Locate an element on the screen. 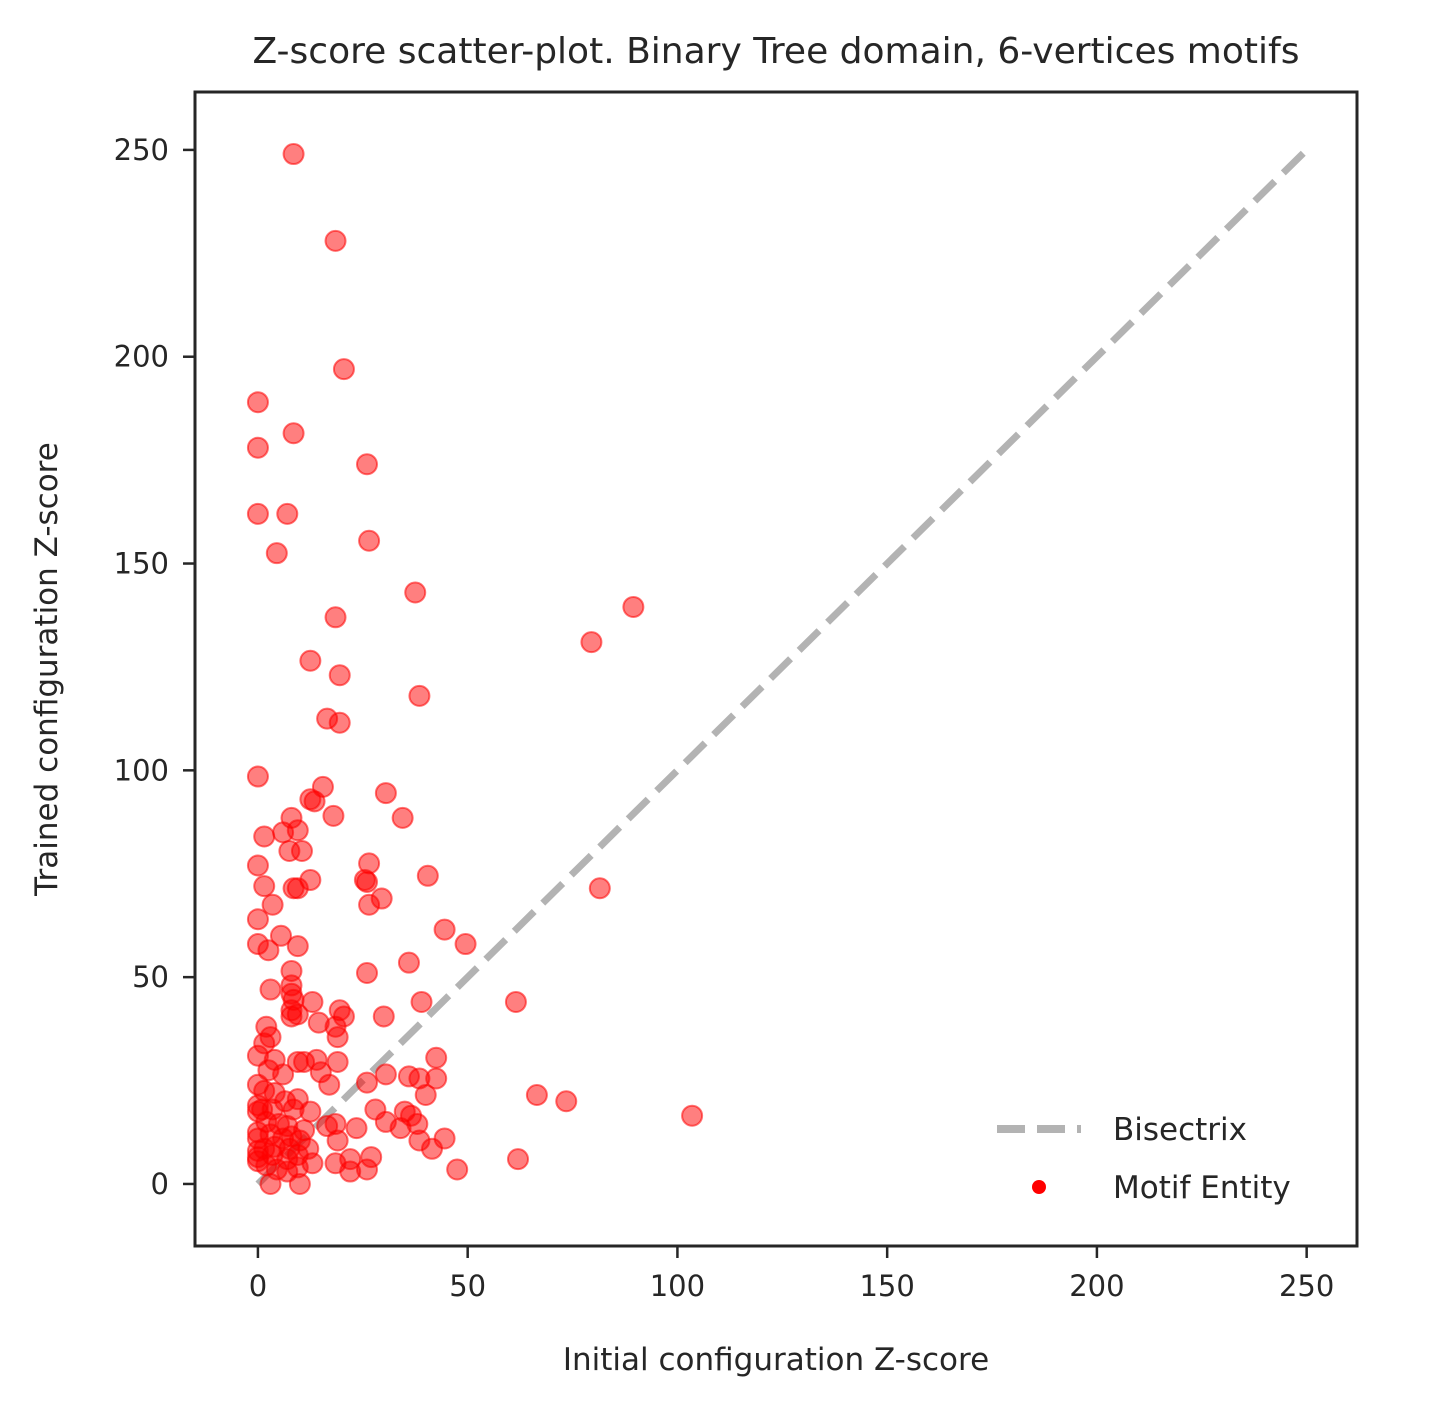 Image resolution: width=1448 pixels, height=1409 pixels. legend: Bisectrix Motif Entity is located at coordinates (1144, 1159).